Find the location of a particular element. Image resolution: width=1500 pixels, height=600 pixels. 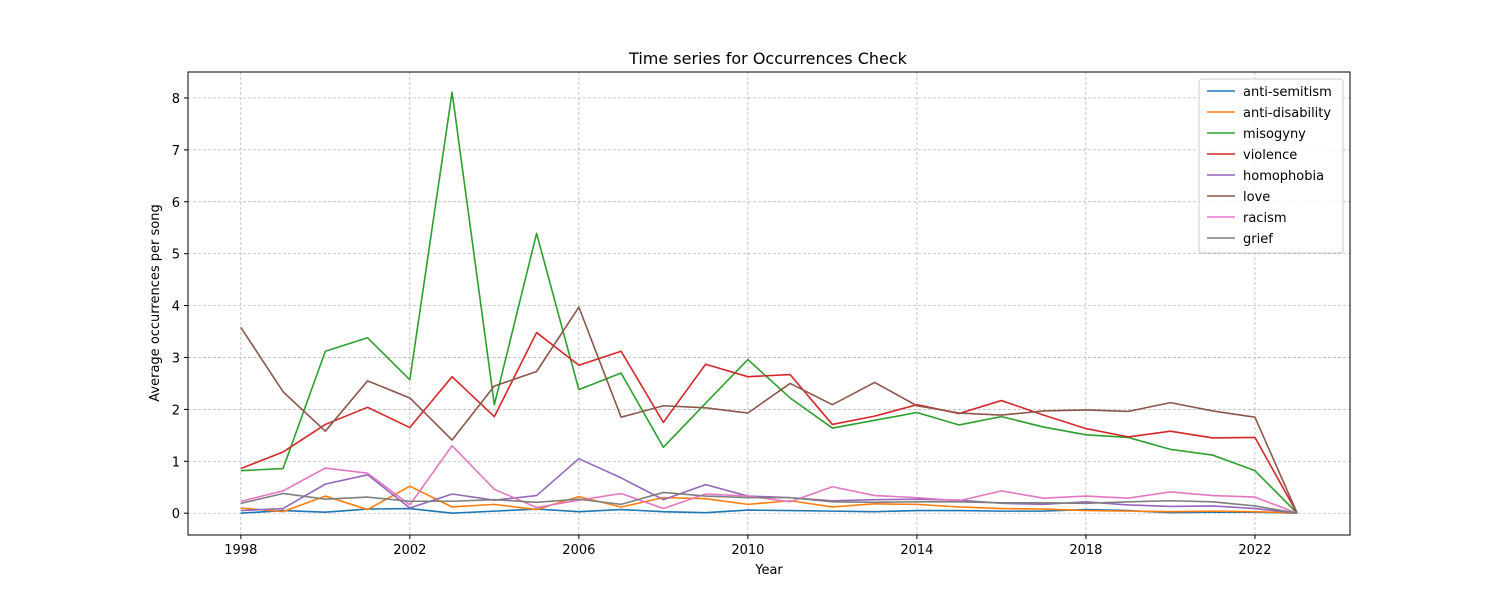

x-tick-label: 2006 is located at coordinates (578, 550).